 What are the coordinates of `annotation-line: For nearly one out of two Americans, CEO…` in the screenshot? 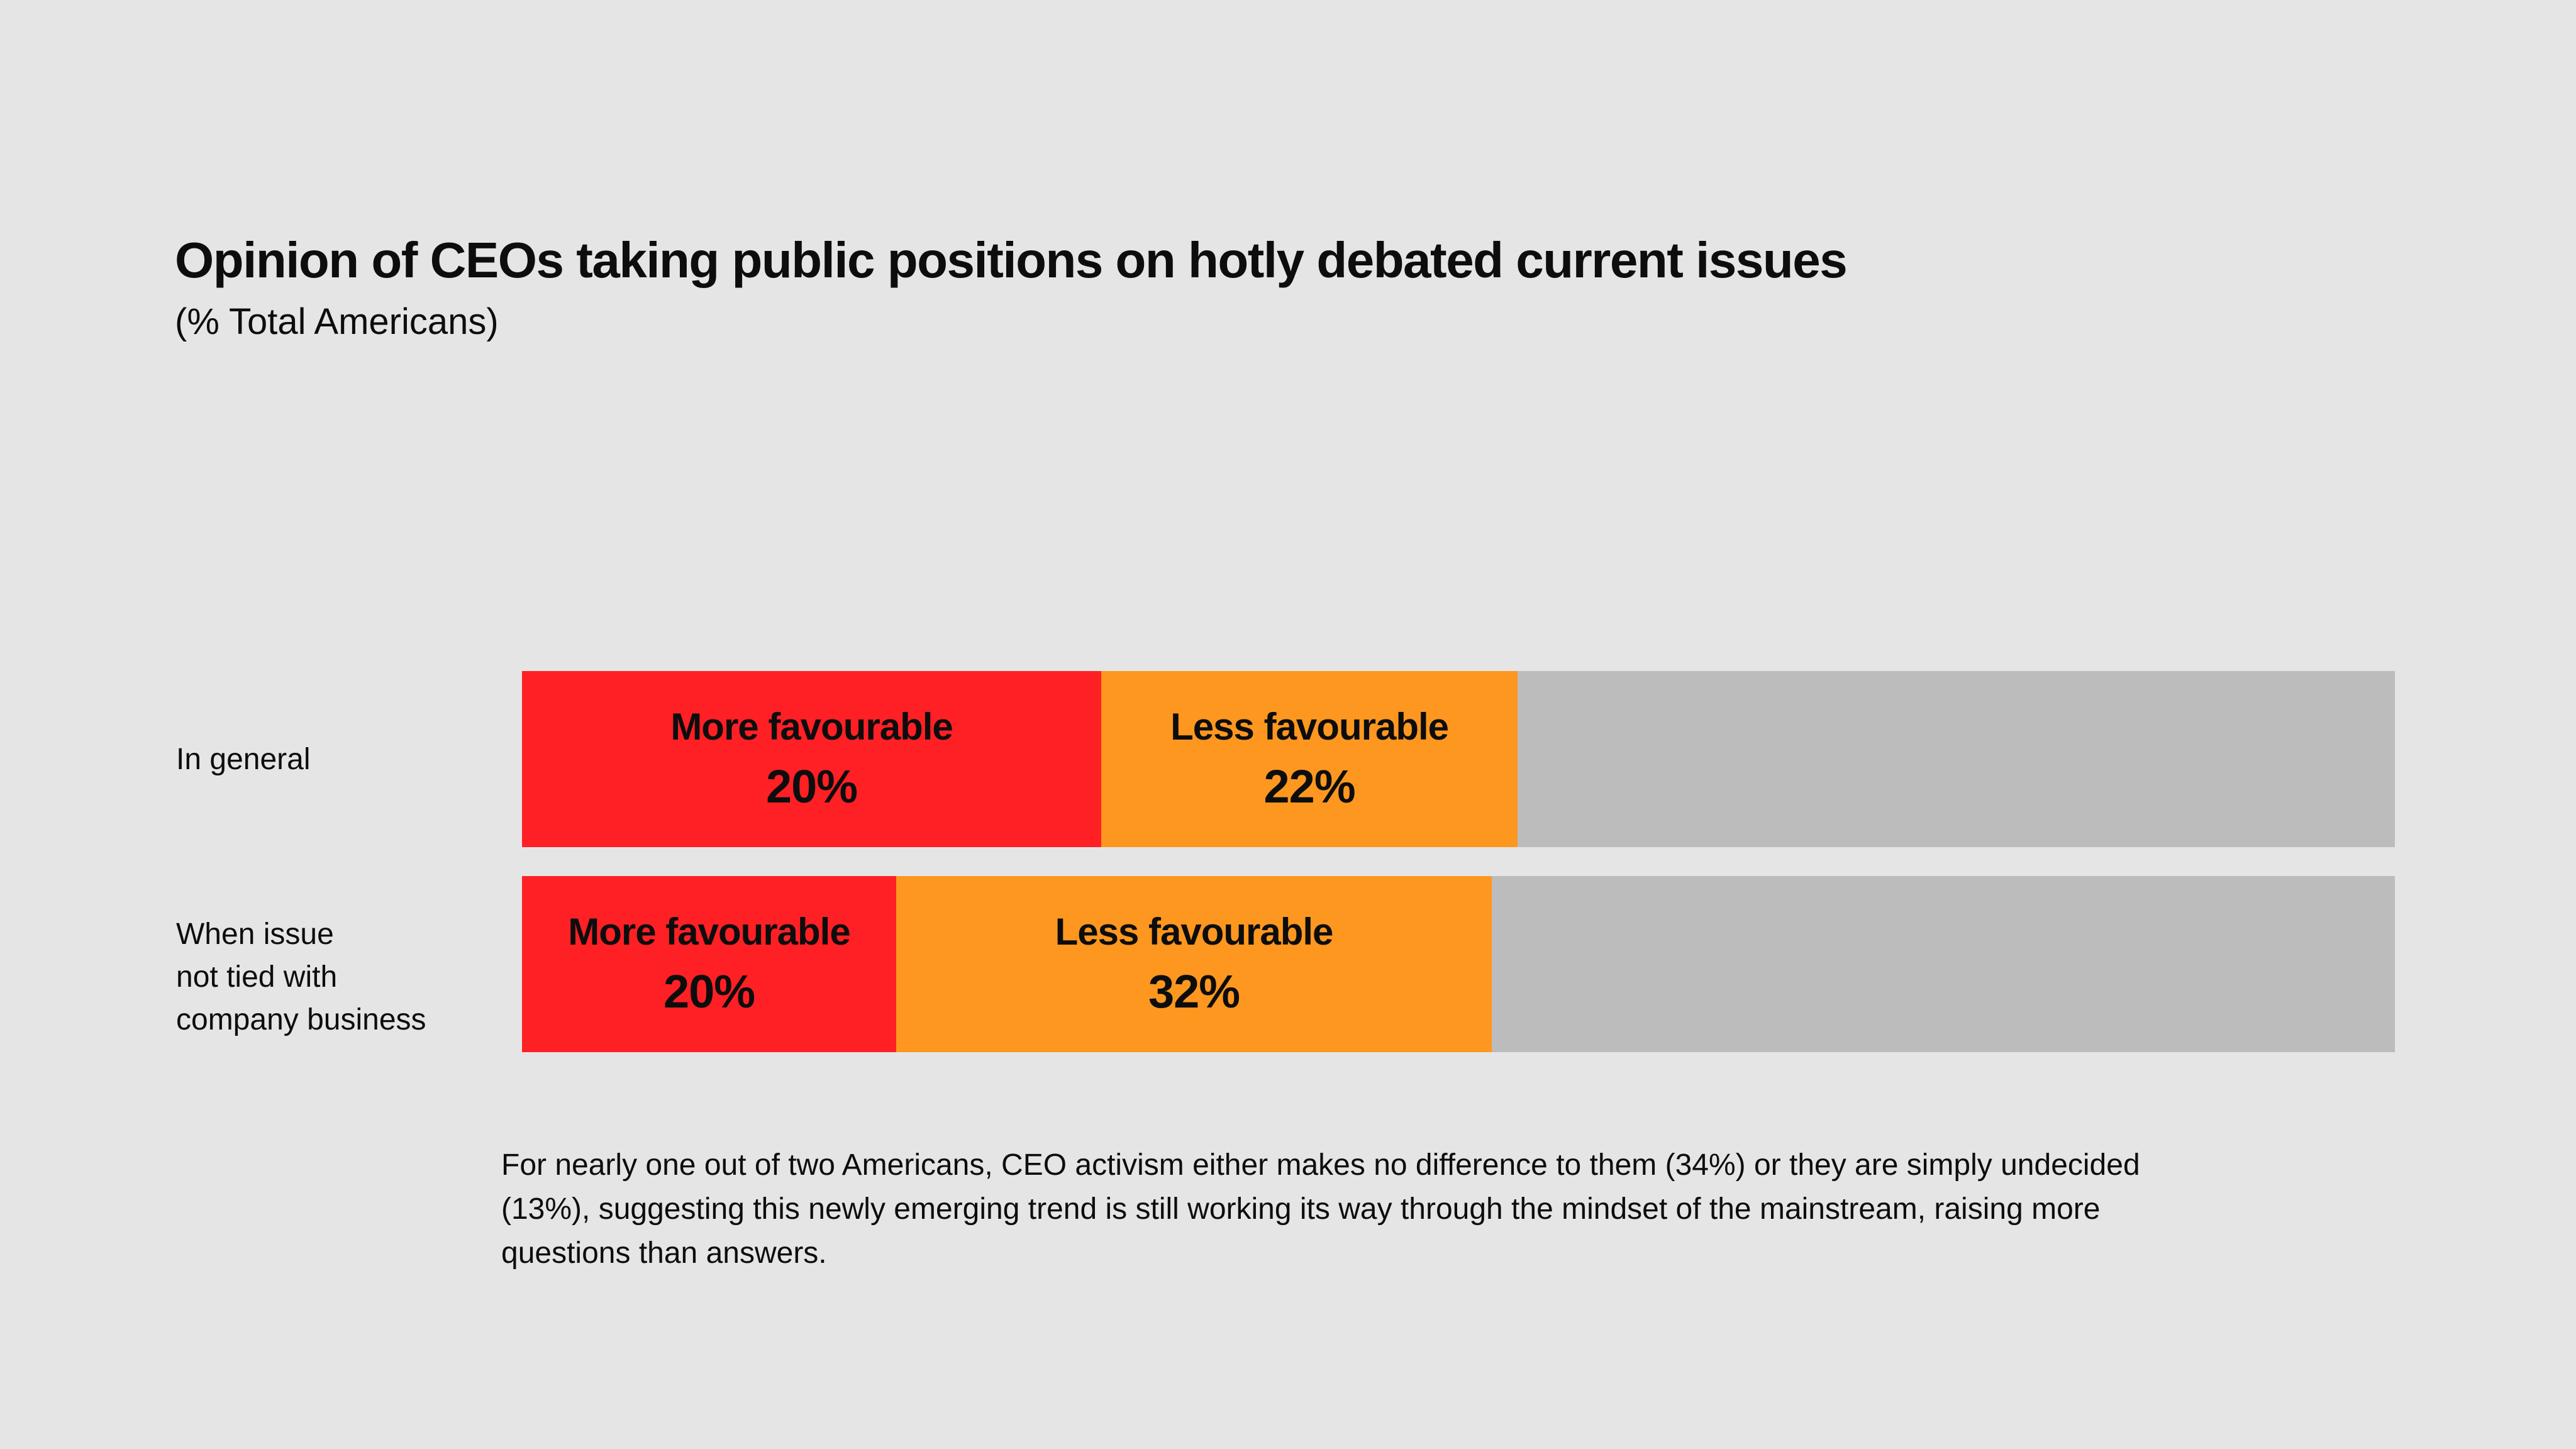 It's located at (1320, 1165).